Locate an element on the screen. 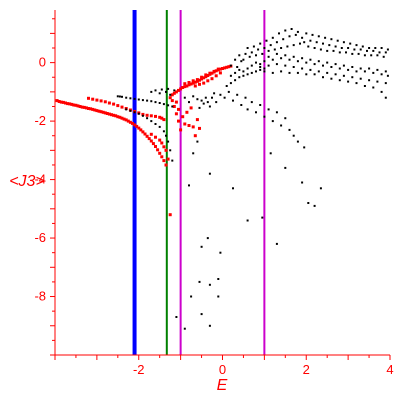  y-tick-label: -4 is located at coordinates (40, 179).